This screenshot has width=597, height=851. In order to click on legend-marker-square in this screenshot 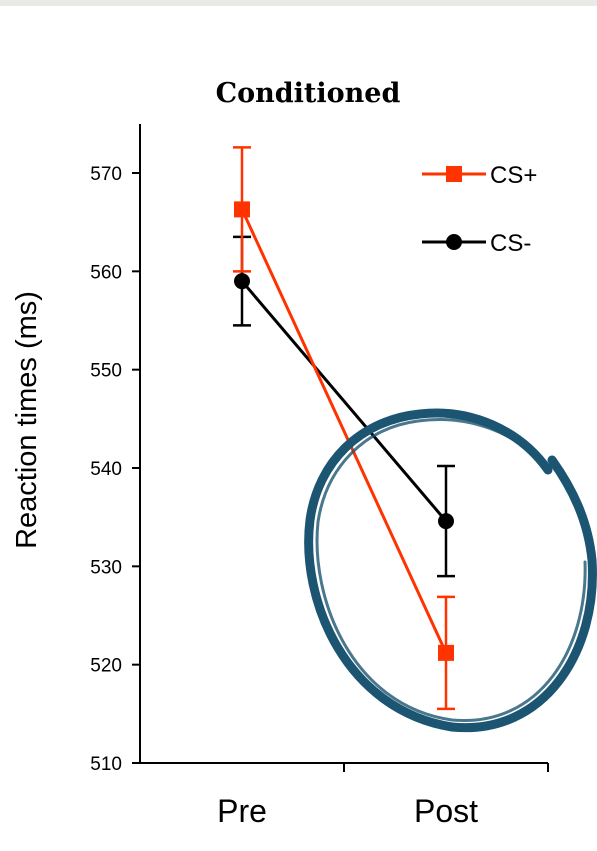, I will do `click(454, 174)`.